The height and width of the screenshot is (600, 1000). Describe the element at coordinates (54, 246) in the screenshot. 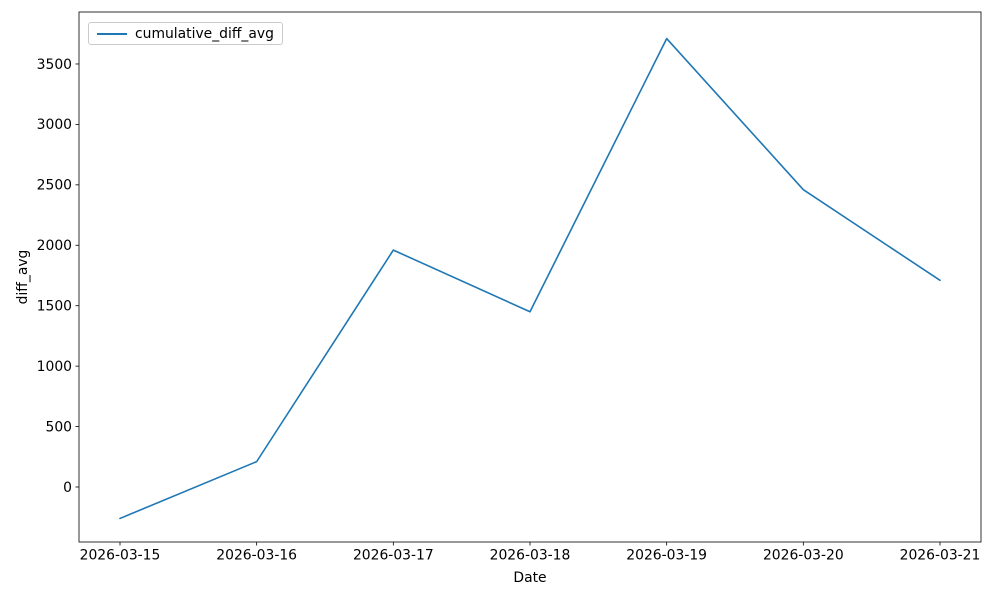

I see `y-tick-label: 2000` at that location.